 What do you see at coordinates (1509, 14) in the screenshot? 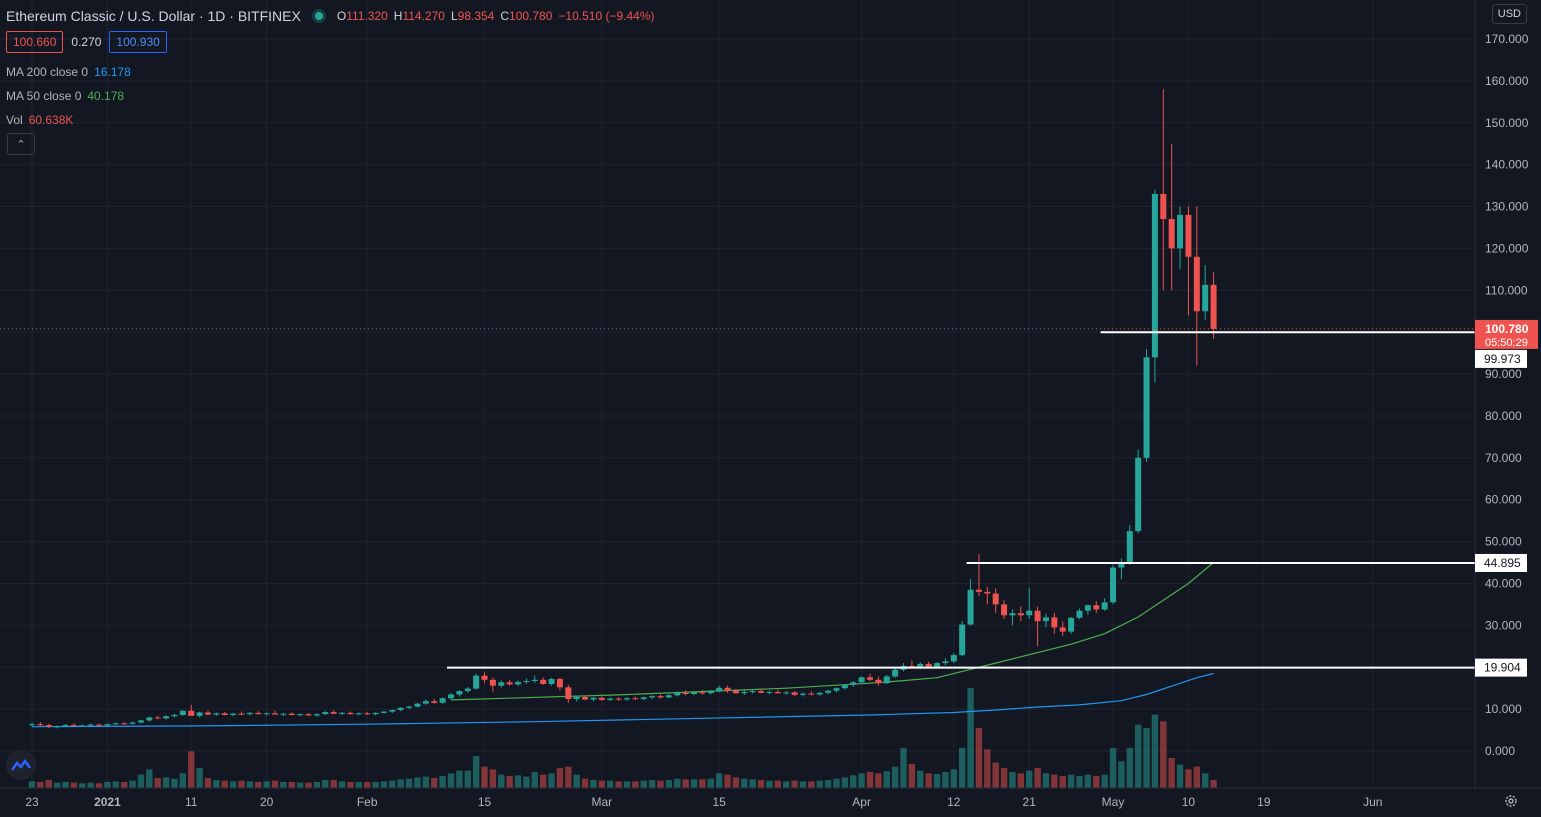
I see `currency-button: USD` at bounding box center [1509, 14].